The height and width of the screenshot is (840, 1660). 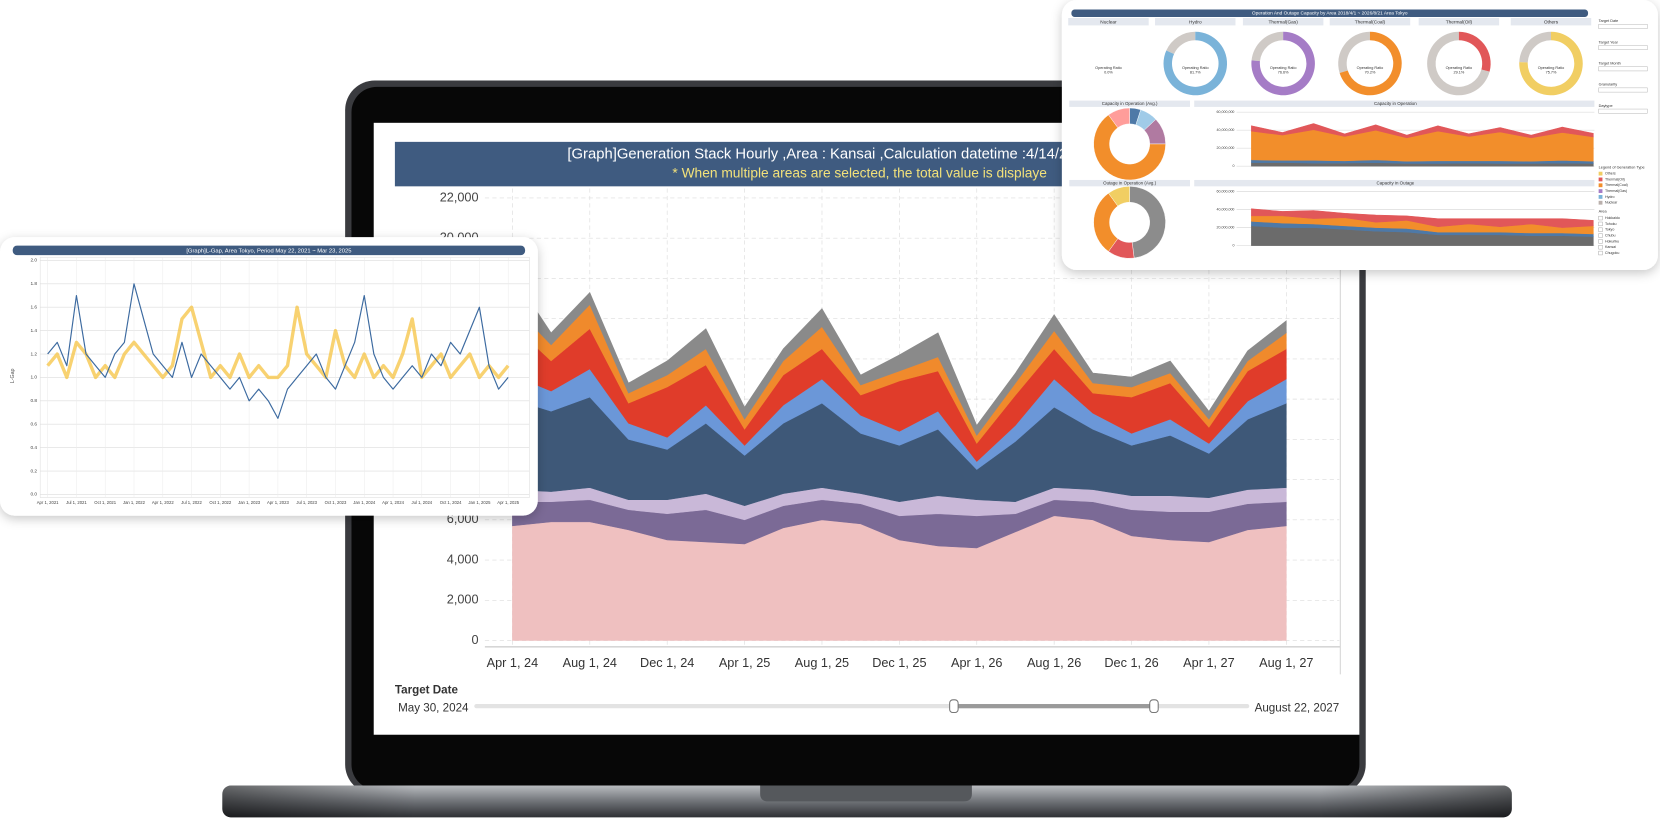 I want to click on x-tick-label: Aug 1, 24, so click(x=590, y=663).